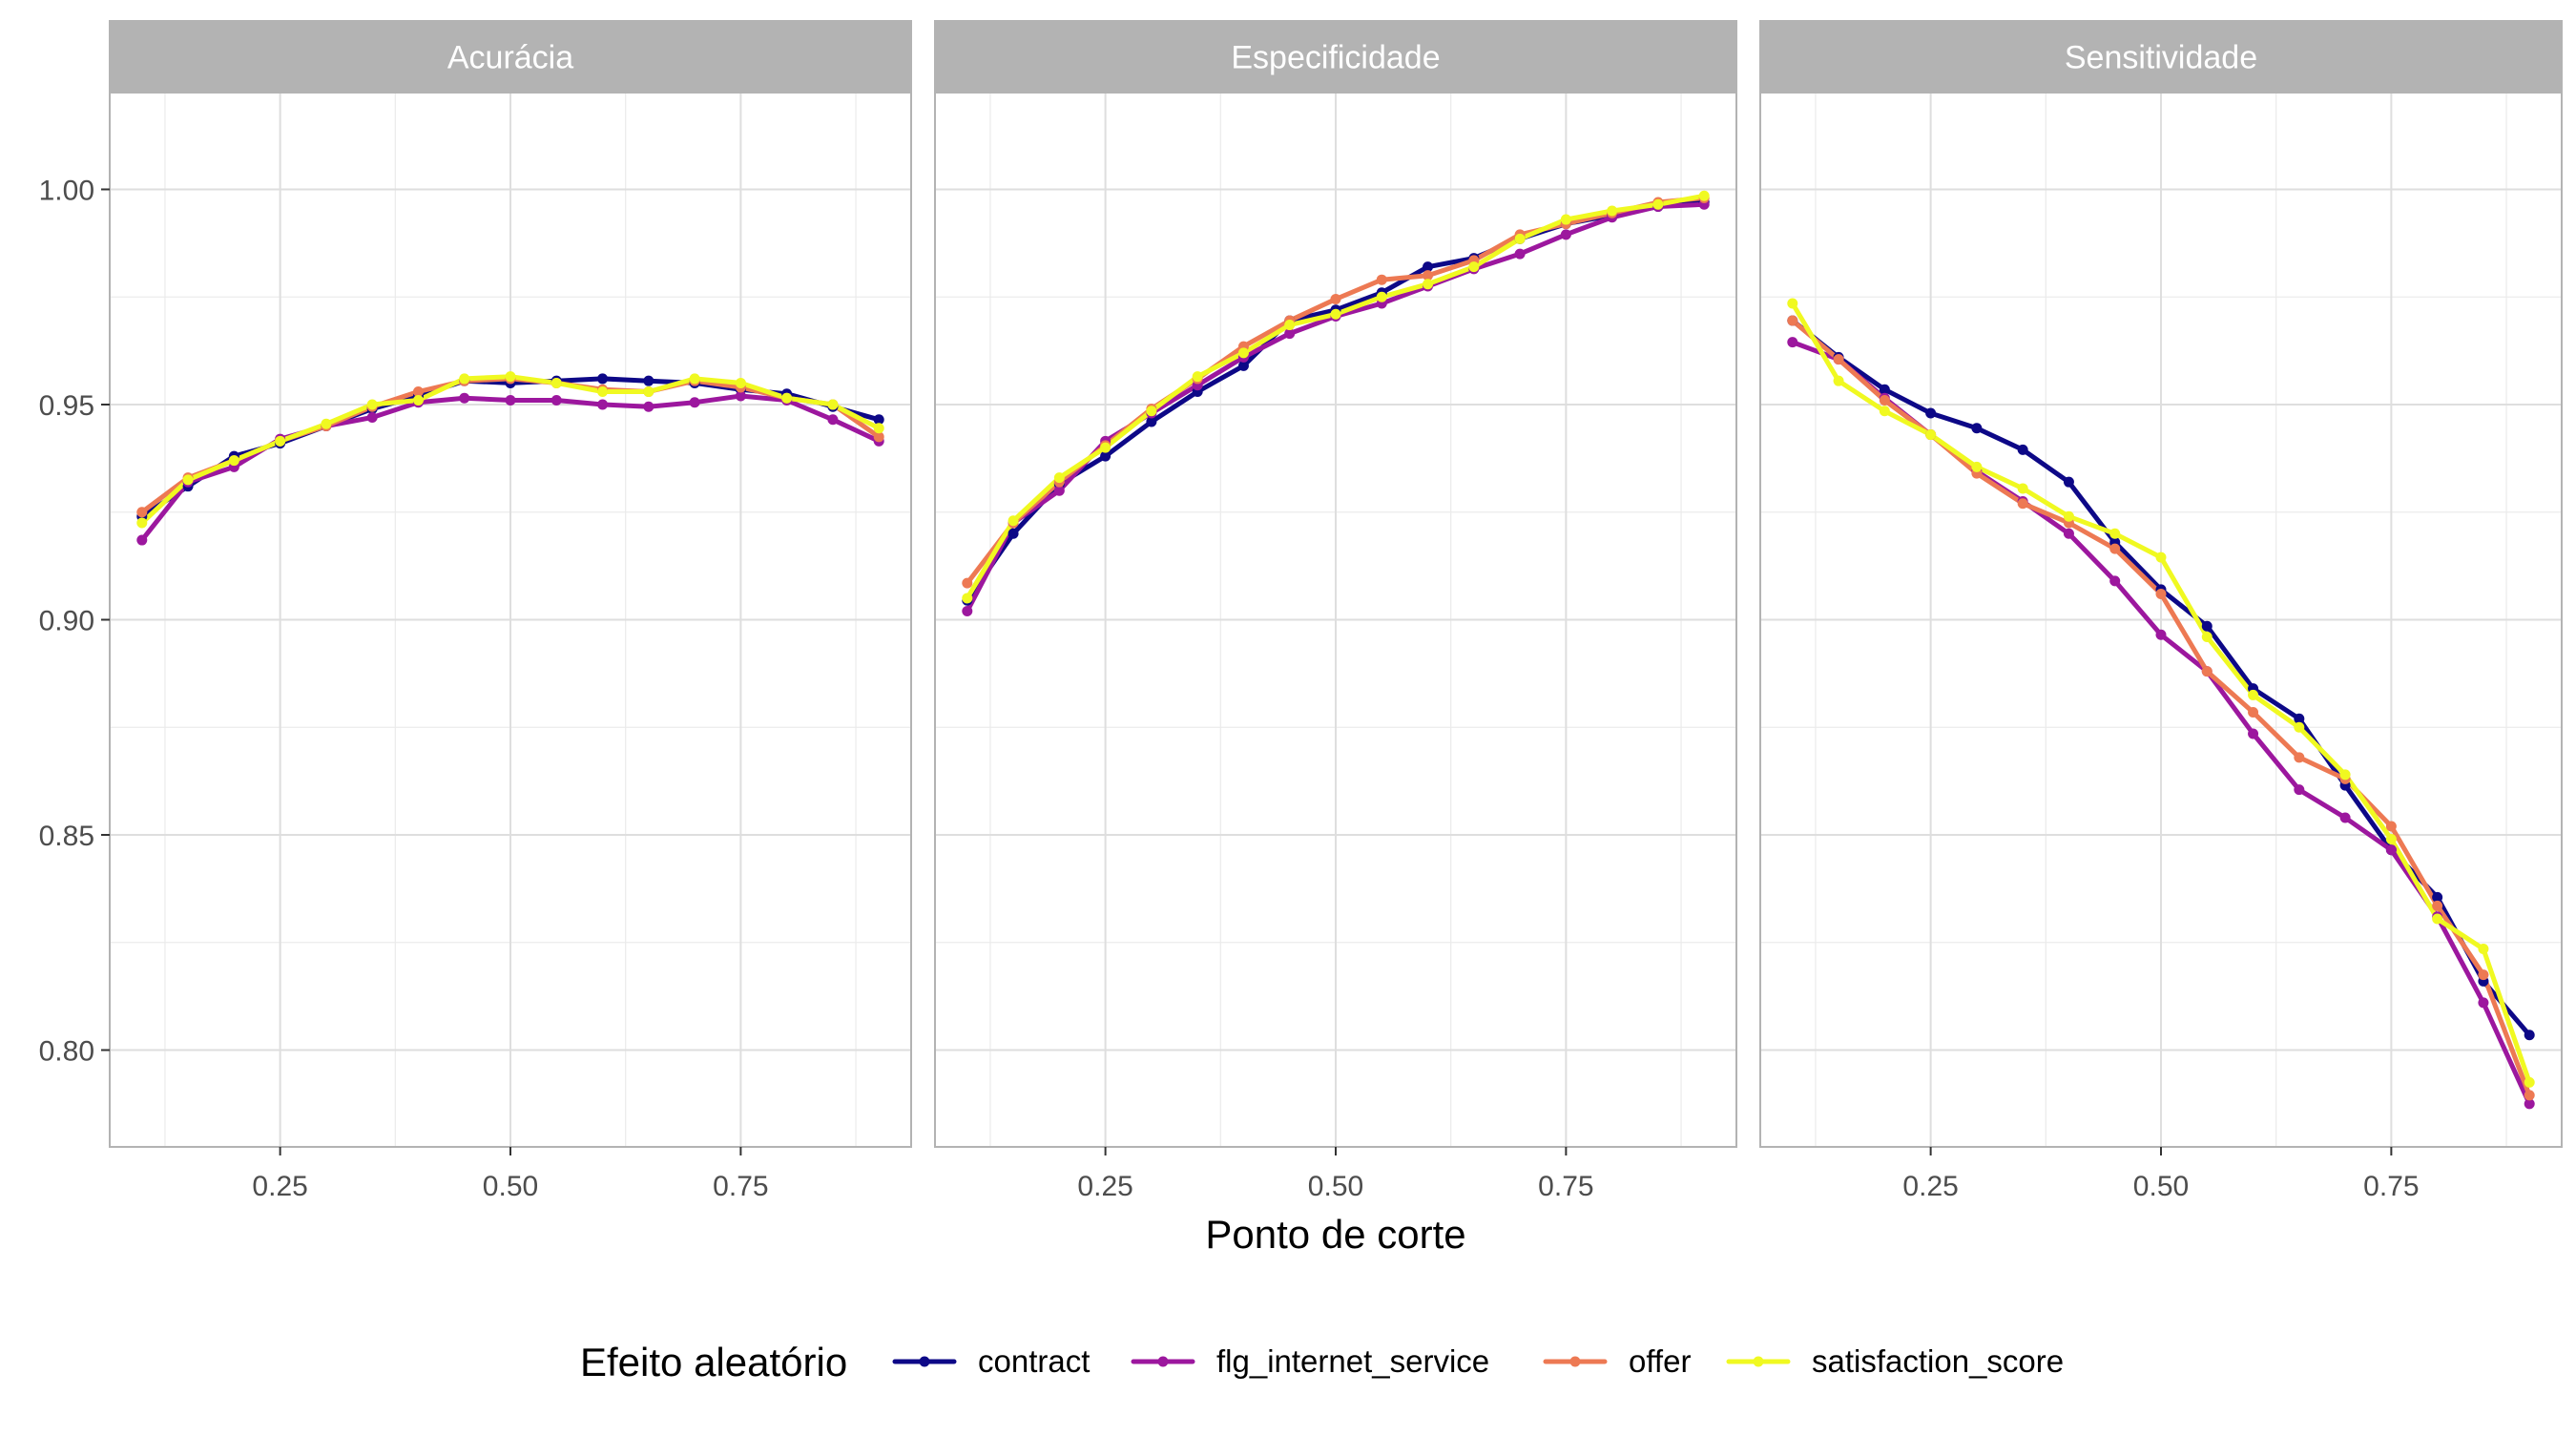 The image size is (2576, 1436). What do you see at coordinates (1938, 1361) in the screenshot?
I see `legend-label-satisfaction_score: satisfaction_score` at bounding box center [1938, 1361].